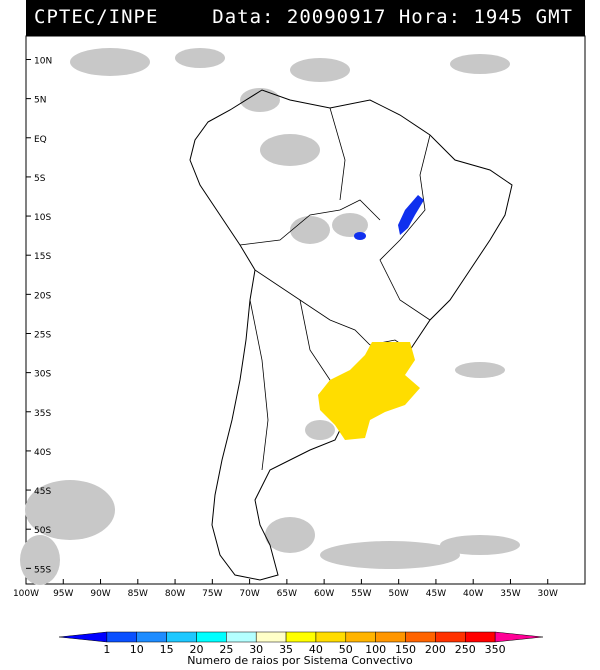 Image resolution: width=600 pixels, height=670 pixels. What do you see at coordinates (212, 594) in the screenshot?
I see `lon-tick-label: 75W` at bounding box center [212, 594].